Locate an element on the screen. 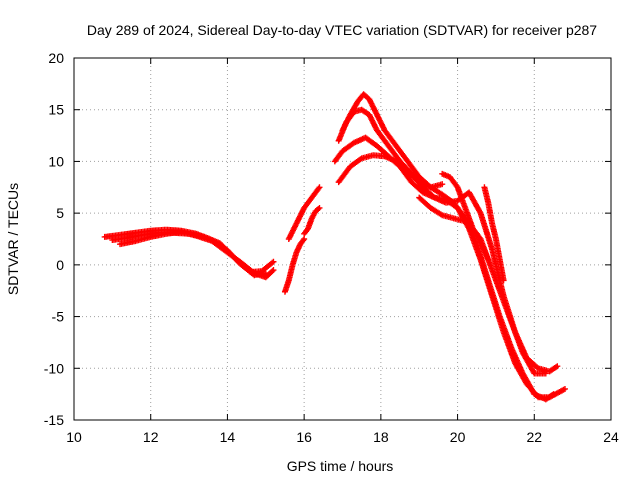 The height and width of the screenshot is (480, 640). x-tick-label: 16 is located at coordinates (304, 437).